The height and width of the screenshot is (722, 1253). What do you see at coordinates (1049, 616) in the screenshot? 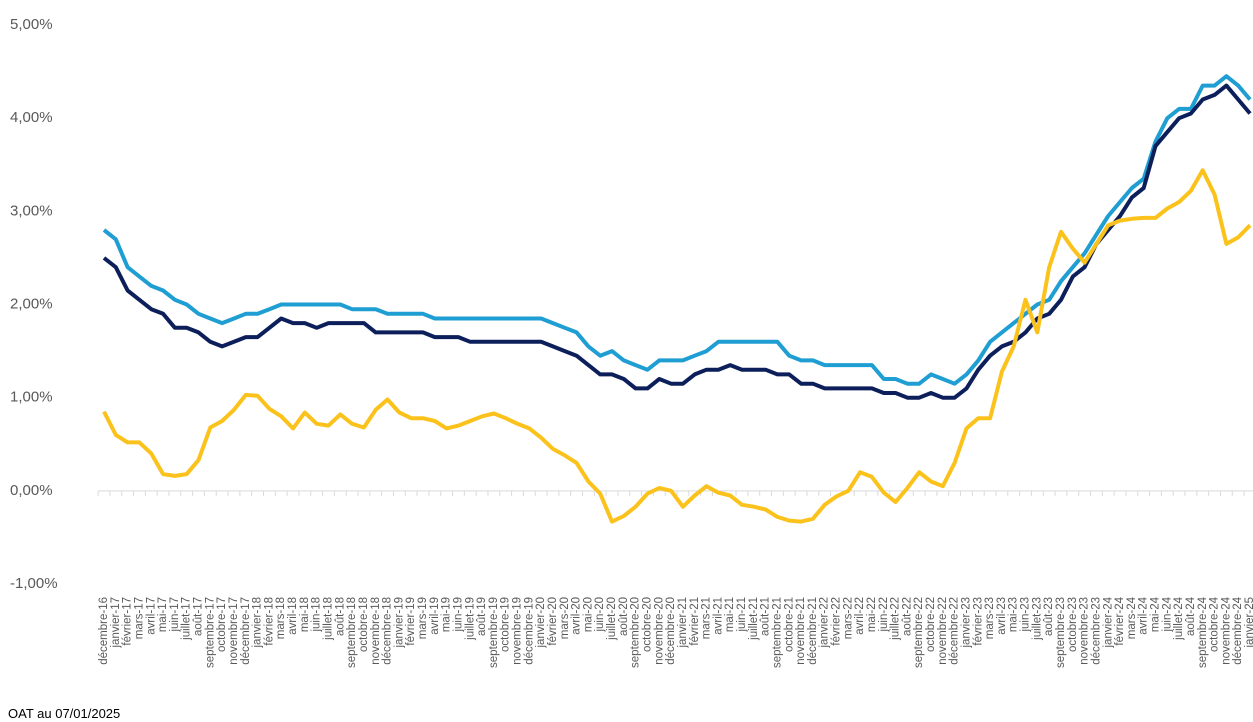
I see `x-tick-label: août-23` at bounding box center [1049, 616].